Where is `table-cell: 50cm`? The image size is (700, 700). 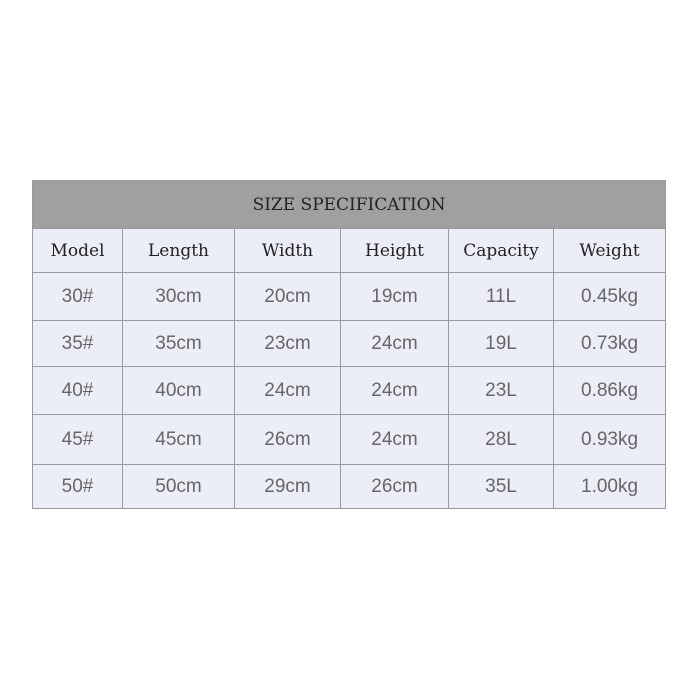 table-cell: 50cm is located at coordinates (178, 486).